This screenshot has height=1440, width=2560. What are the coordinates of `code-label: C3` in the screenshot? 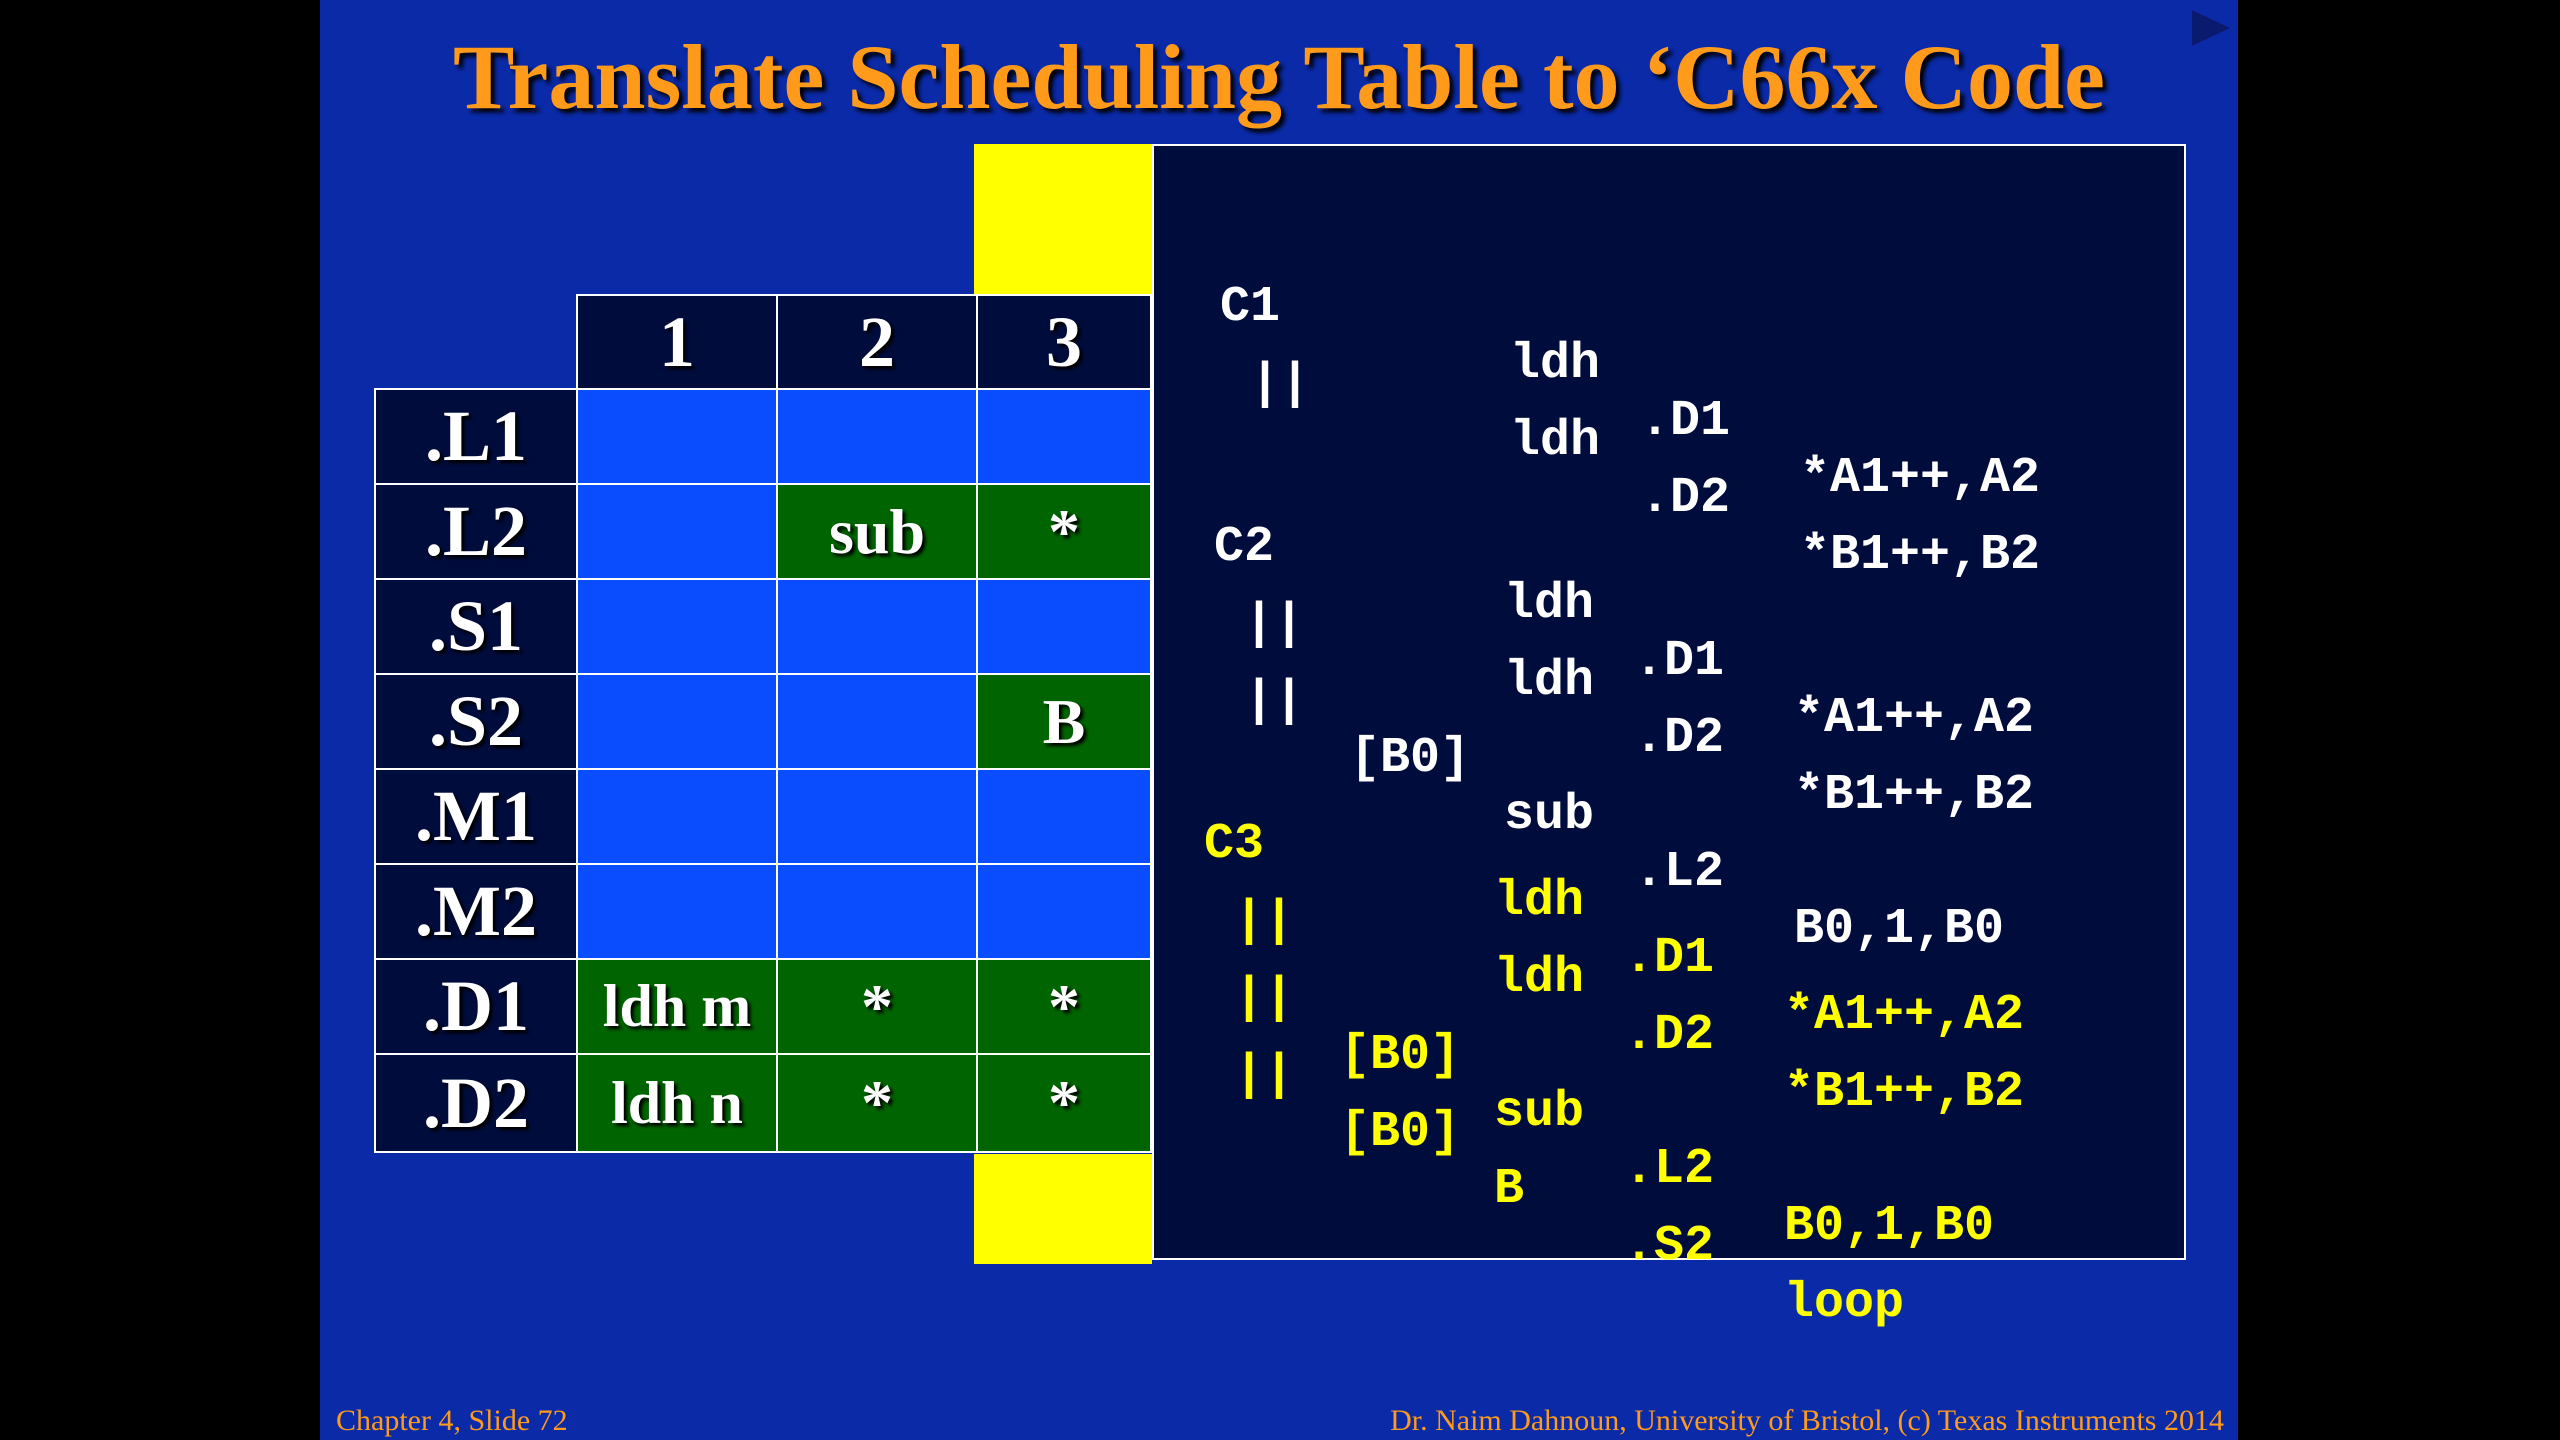 It's located at (1234, 844).